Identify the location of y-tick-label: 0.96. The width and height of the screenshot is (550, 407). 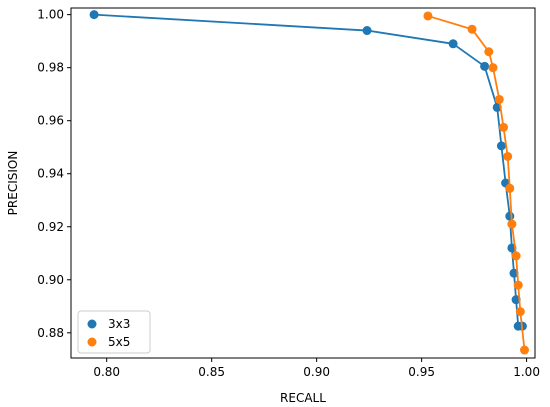
(50, 121).